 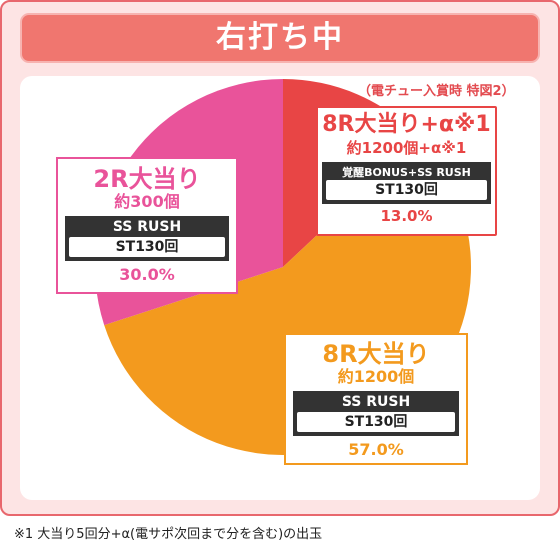 I want to click on slice-mode-block-0: 覚醒BONUS+SS RUSH ST130回, so click(x=406, y=183).